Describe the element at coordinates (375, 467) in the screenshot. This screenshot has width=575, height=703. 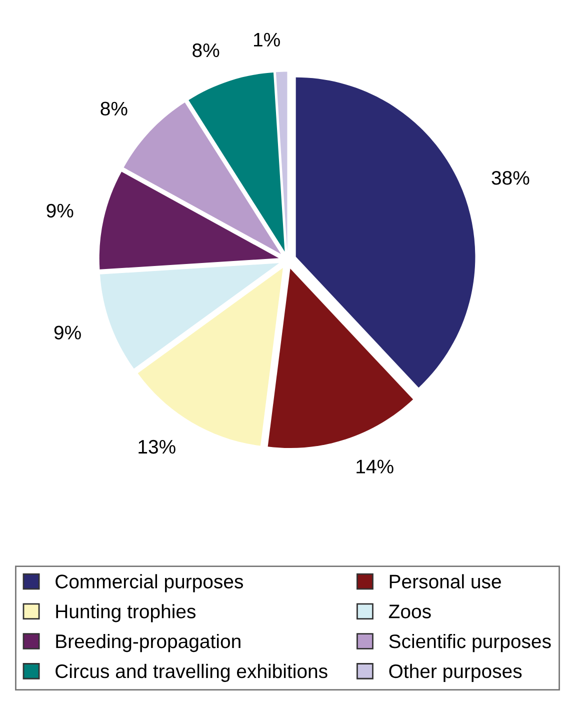
I see `data-label: 14%` at that location.